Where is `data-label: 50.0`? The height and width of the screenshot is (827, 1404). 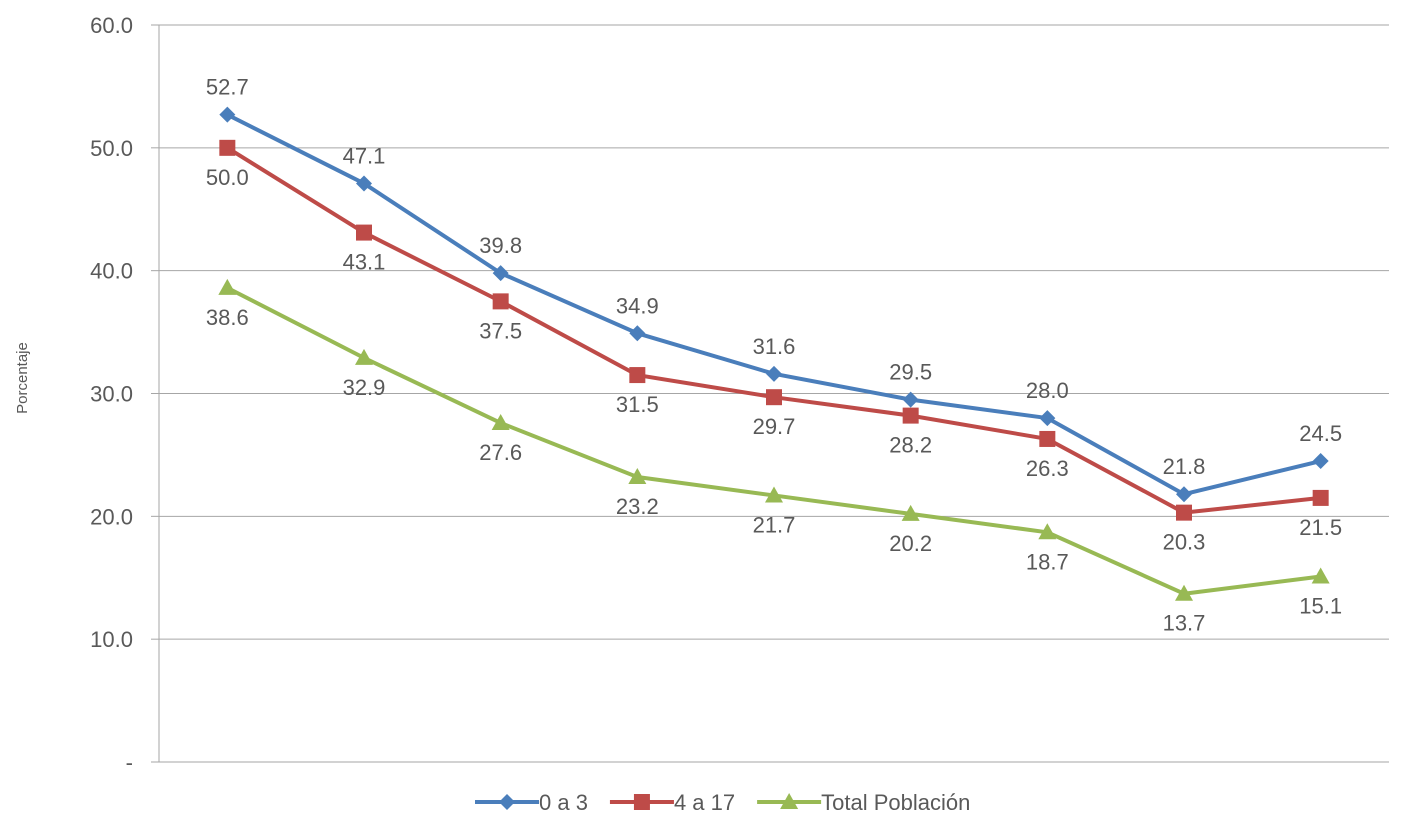 data-label: 50.0 is located at coordinates (227, 177).